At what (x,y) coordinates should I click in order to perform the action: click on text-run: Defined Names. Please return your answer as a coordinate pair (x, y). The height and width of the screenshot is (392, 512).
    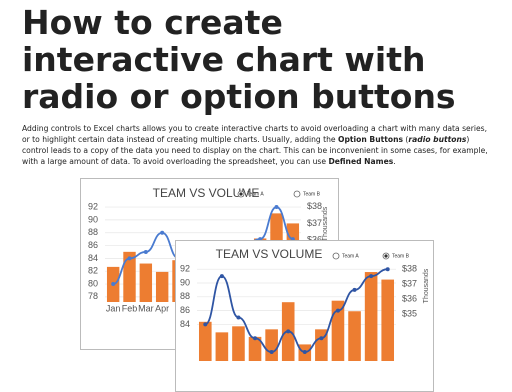
    Looking at the image, I should click on (361, 161).